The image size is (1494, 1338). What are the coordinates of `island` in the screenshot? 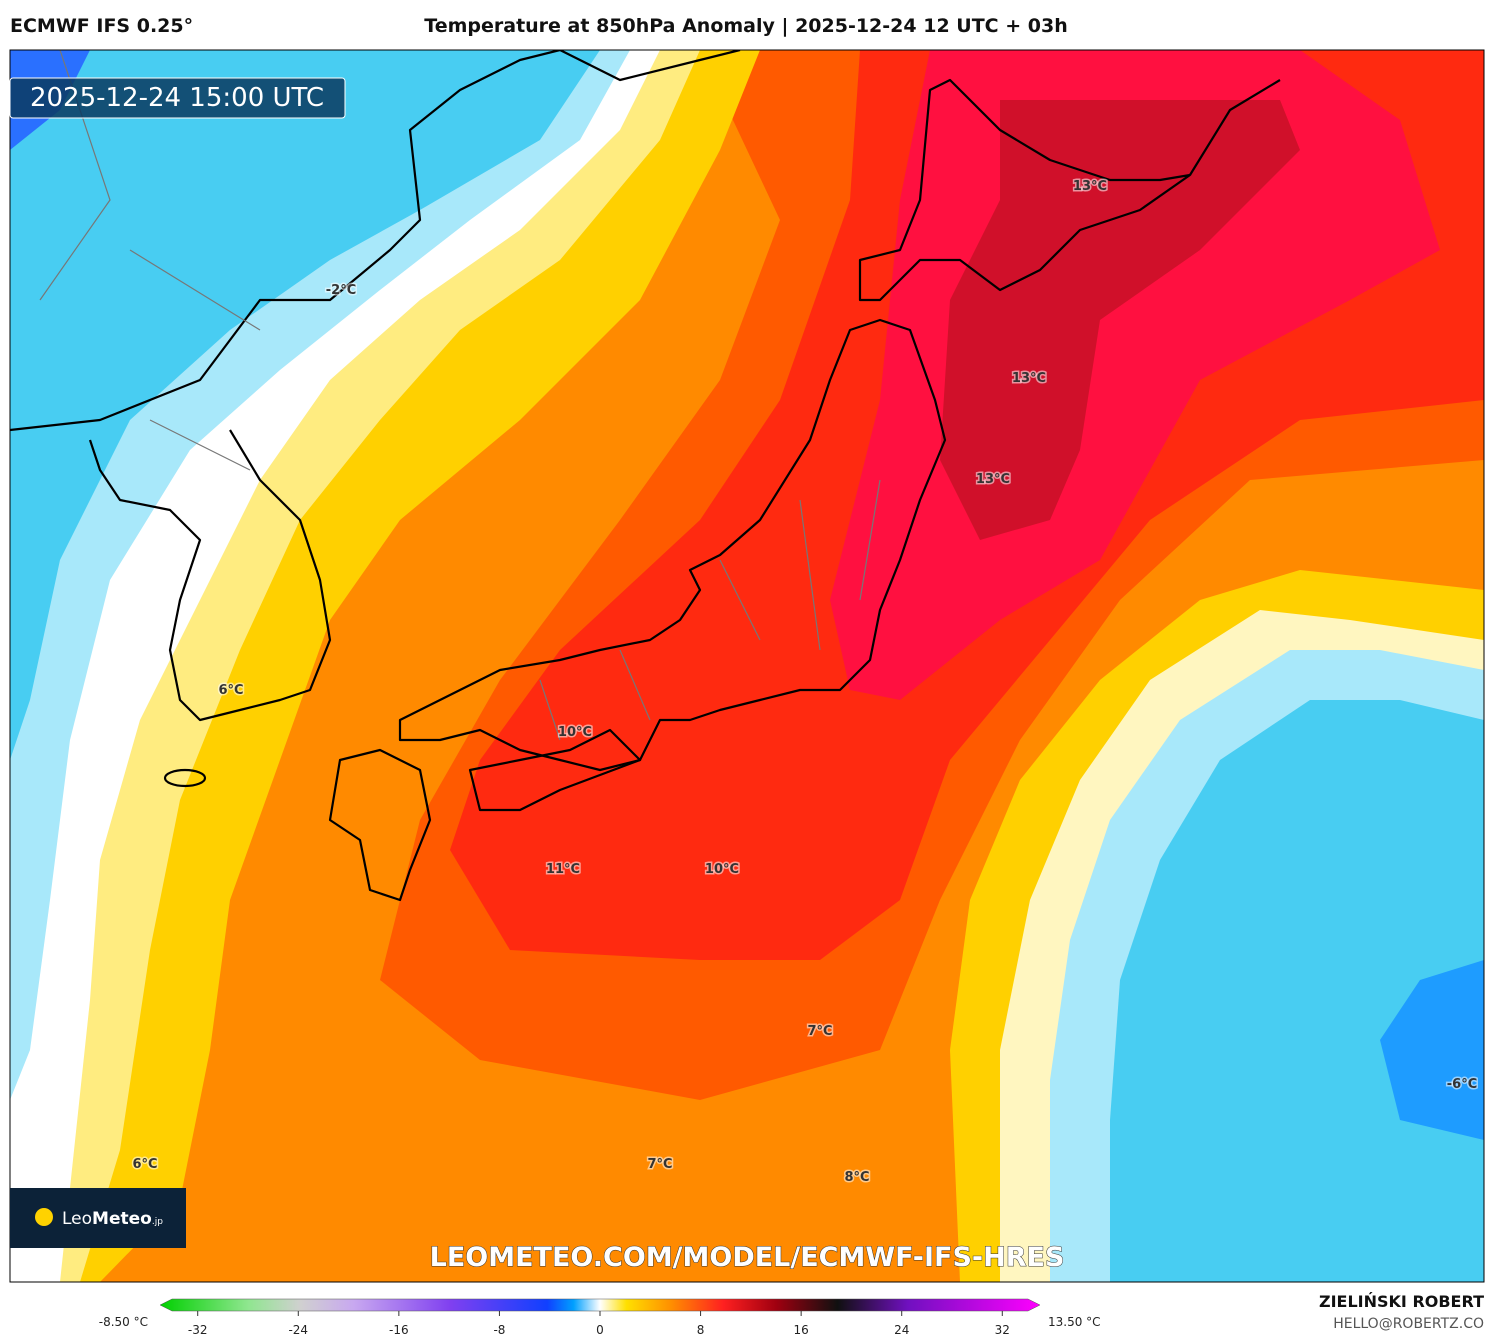 It's located at (185, 778).